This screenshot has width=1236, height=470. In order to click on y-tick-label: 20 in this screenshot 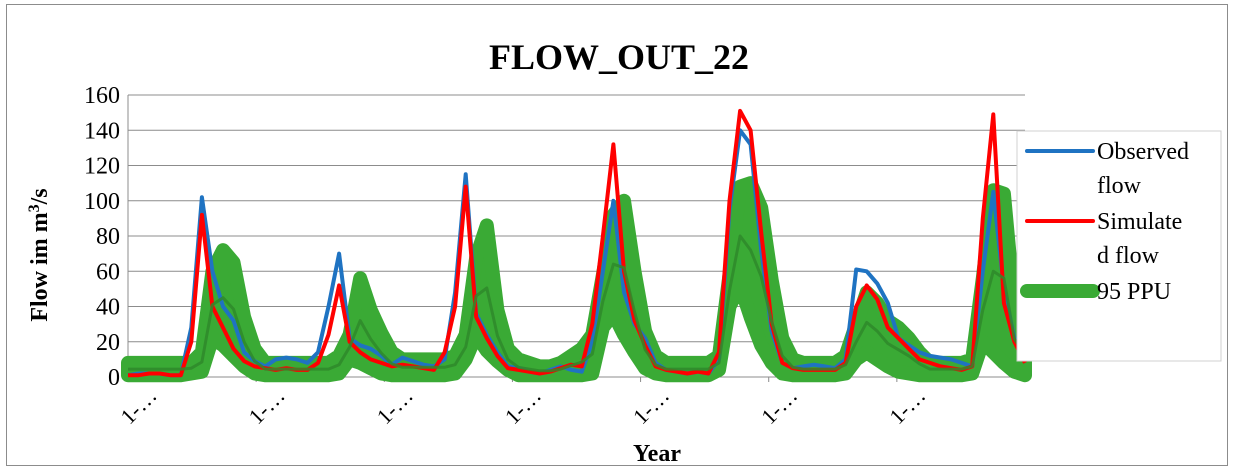, I will do `click(108, 343)`.